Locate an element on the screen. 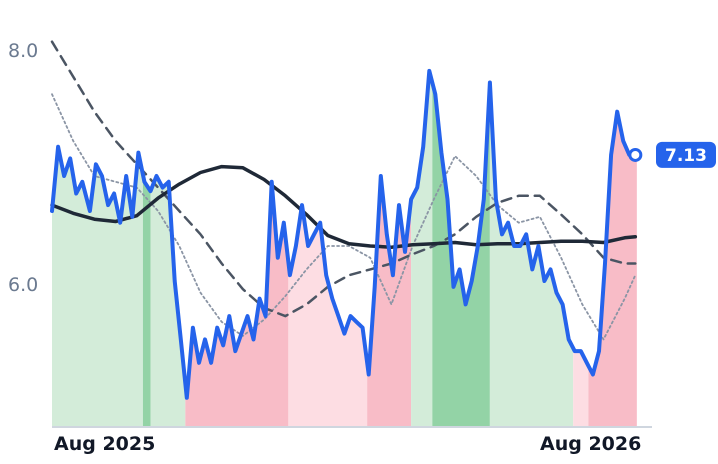 The image size is (718, 464). last-value-label: 7.13 is located at coordinates (686, 156).